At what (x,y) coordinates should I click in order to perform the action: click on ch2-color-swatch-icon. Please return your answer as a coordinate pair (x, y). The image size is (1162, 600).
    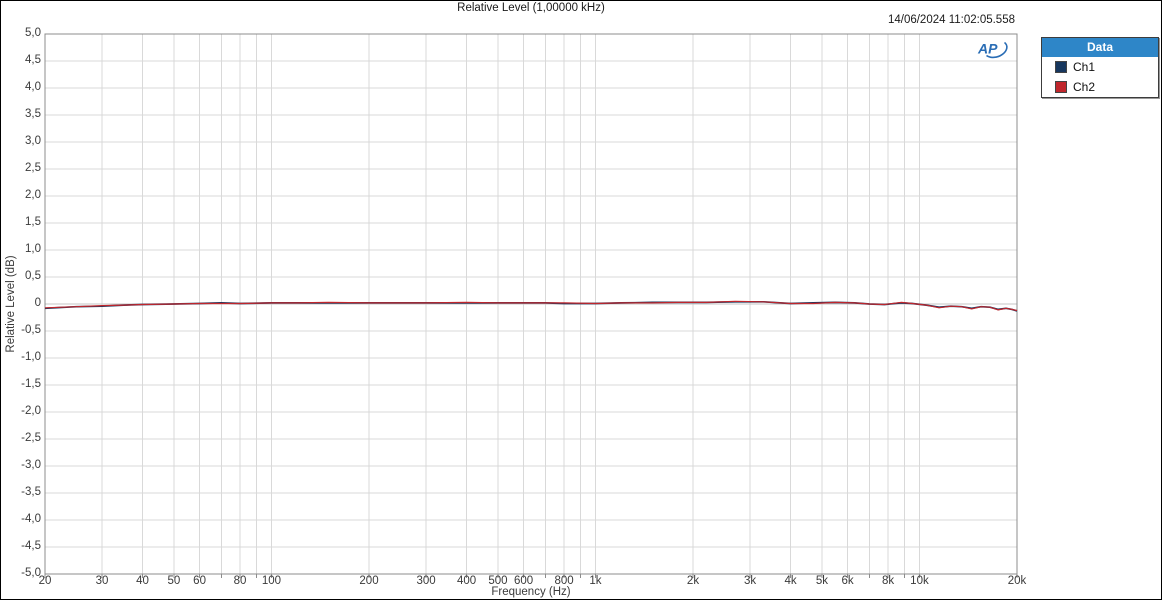
    Looking at the image, I should click on (1061, 87).